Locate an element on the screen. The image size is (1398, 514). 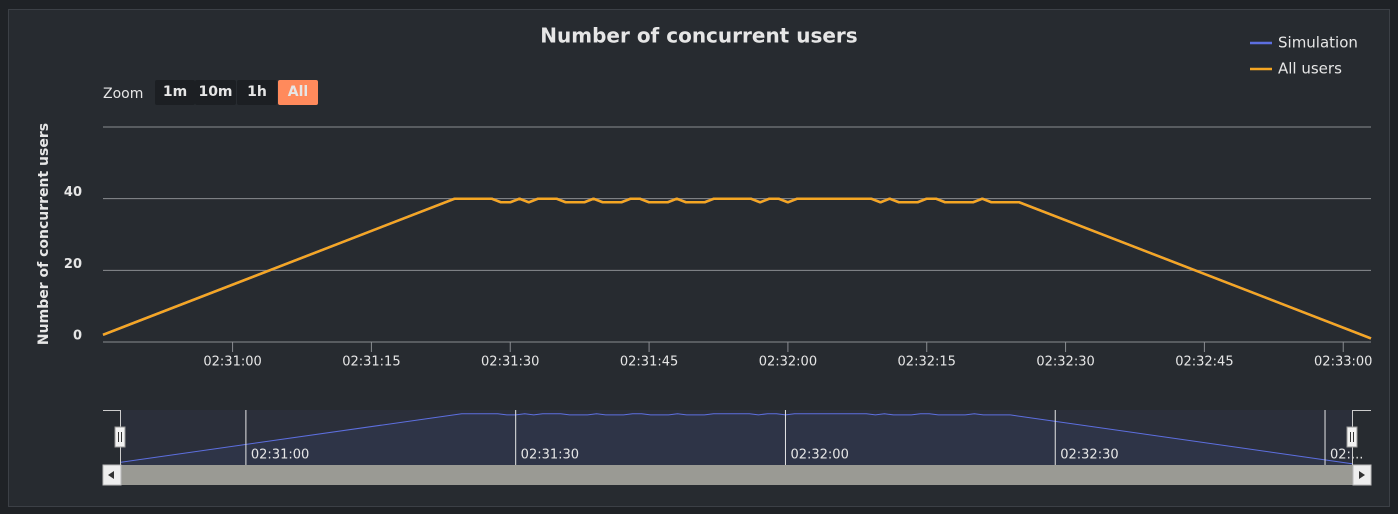
zoom-button-label: 10m is located at coordinates (215, 92).